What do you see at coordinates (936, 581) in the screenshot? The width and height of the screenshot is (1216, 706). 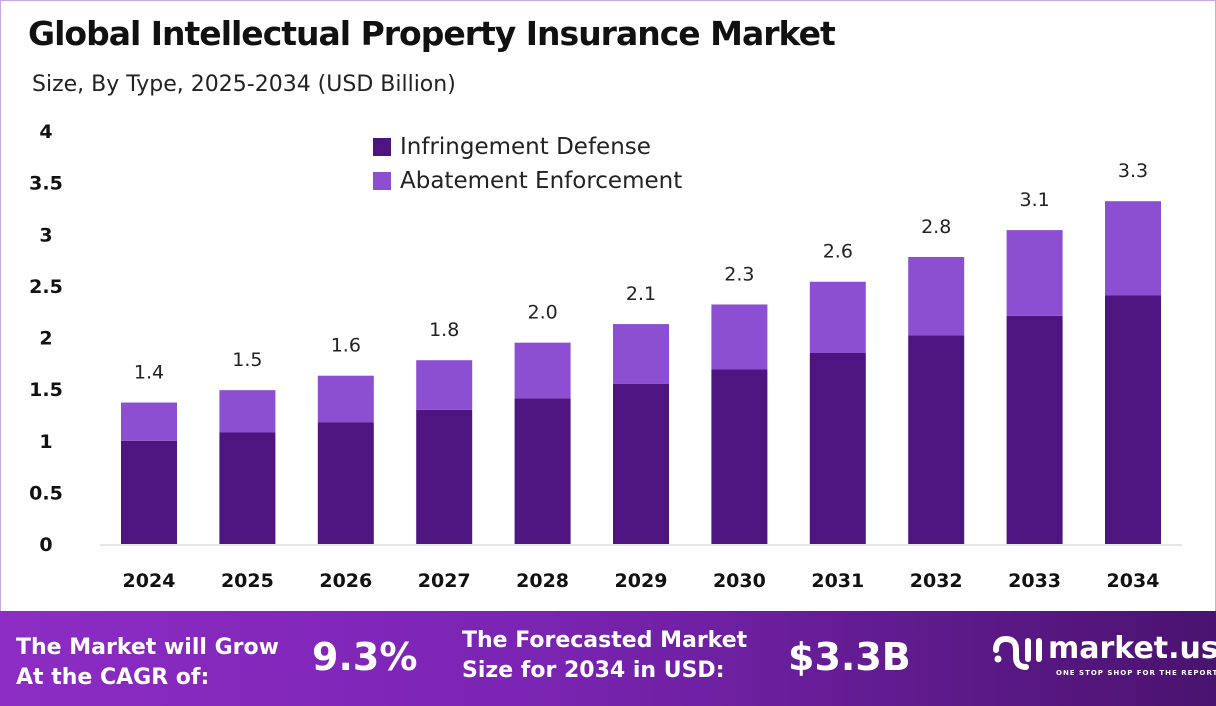 I see `x-tick-label: 2032` at bounding box center [936, 581].